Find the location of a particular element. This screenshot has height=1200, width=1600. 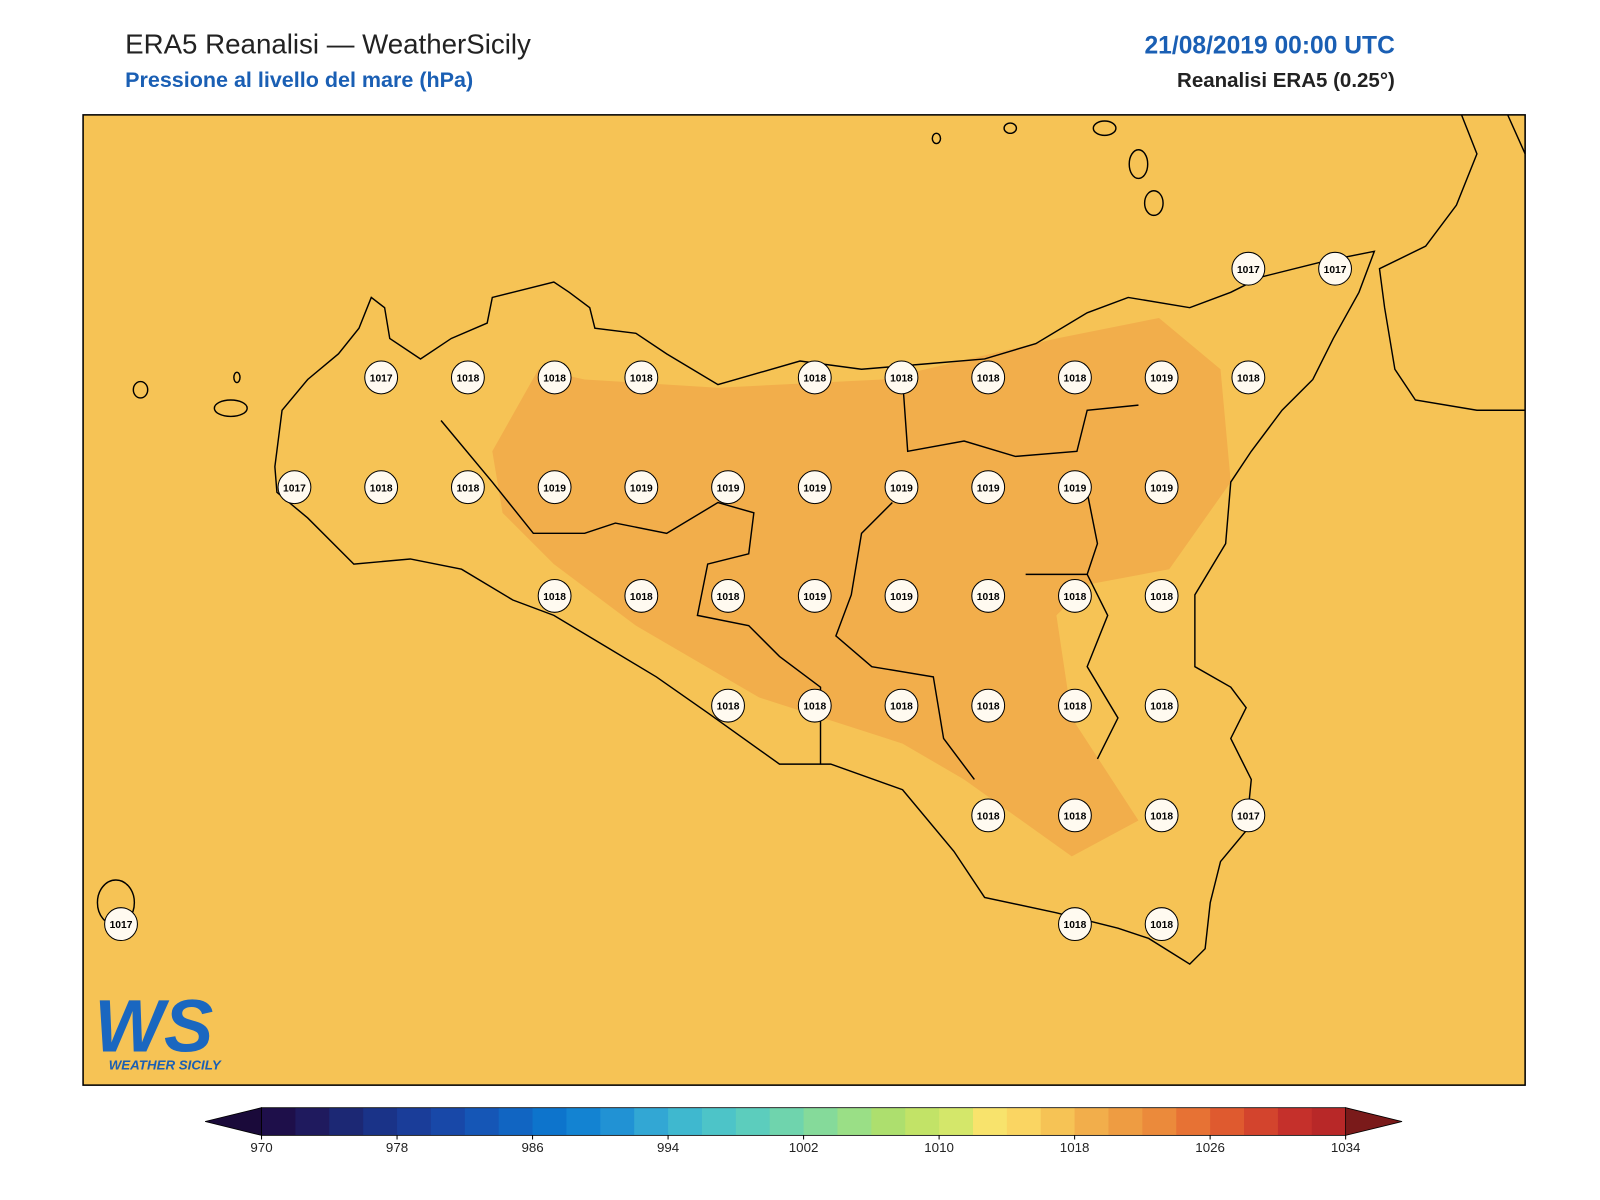

colorbar-over is located at coordinates (1374, 1121).